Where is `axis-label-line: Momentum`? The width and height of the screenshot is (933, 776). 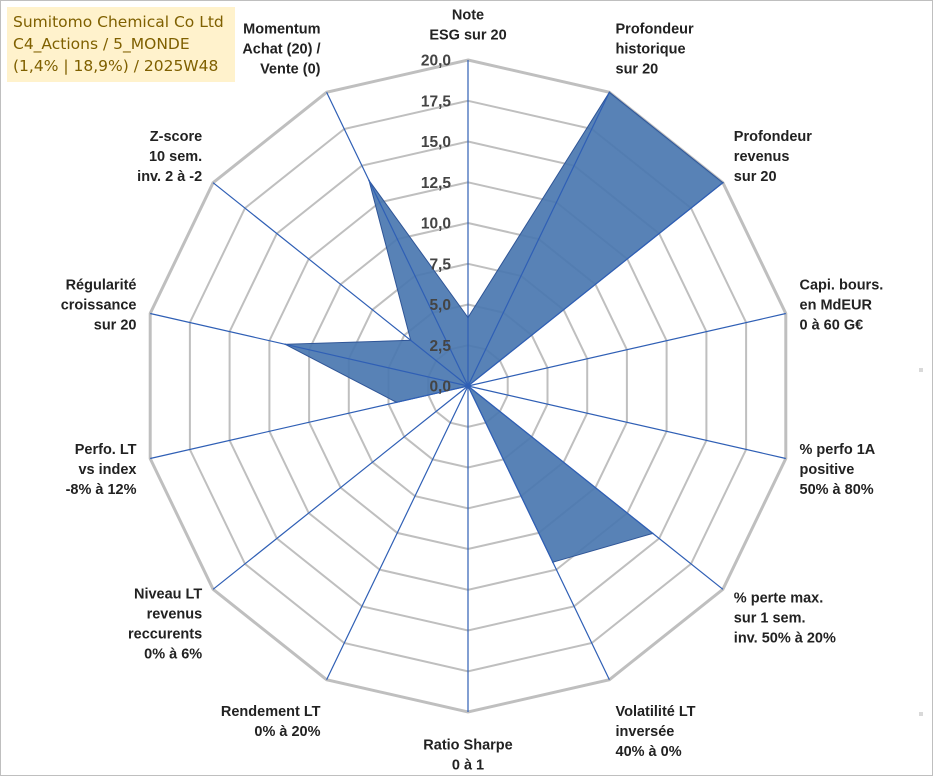 axis-label-line: Momentum is located at coordinates (281, 29).